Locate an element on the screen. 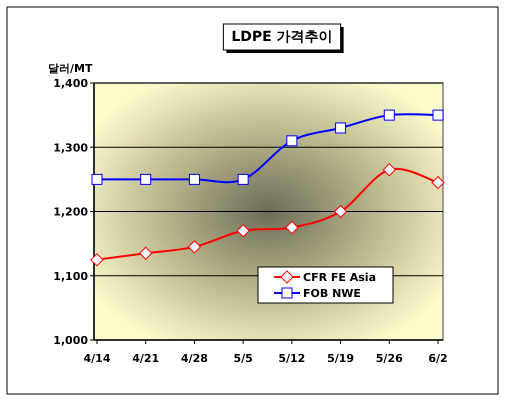 The width and height of the screenshot is (505, 401). y-tick-label: 1,300 is located at coordinates (70, 147).